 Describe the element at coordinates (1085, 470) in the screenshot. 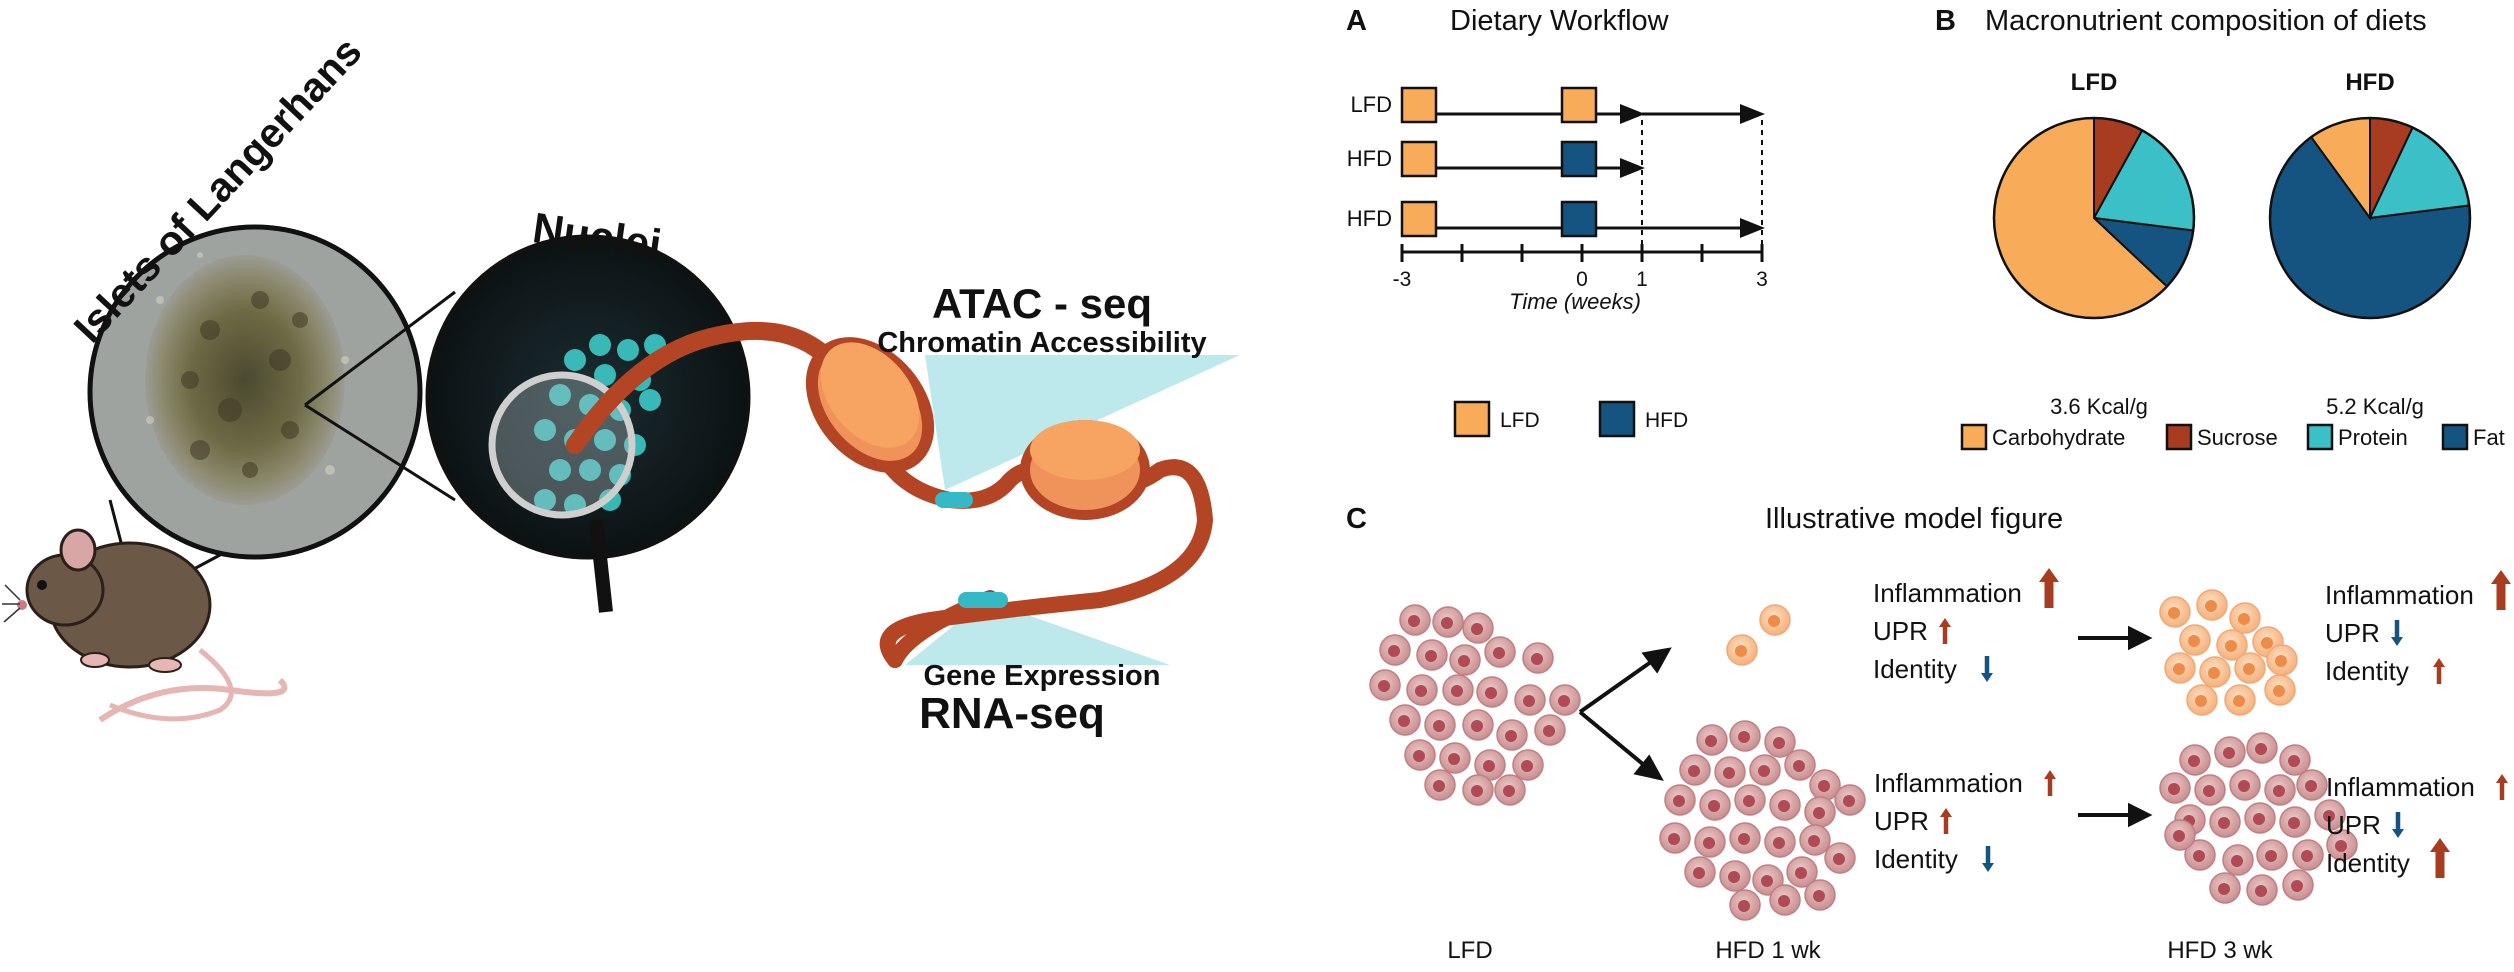

I see `nucleosome` at that location.